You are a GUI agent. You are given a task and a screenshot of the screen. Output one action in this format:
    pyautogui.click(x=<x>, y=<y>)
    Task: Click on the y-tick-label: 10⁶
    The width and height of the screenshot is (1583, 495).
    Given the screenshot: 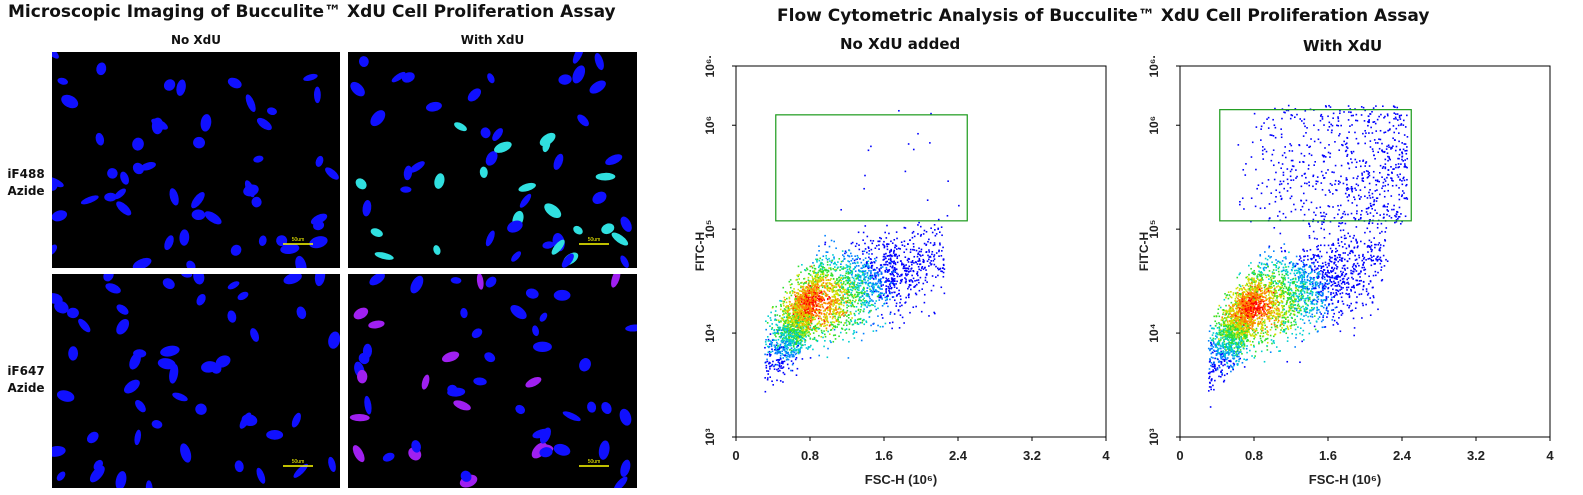 What is the action you would take?
    pyautogui.click(x=710, y=125)
    